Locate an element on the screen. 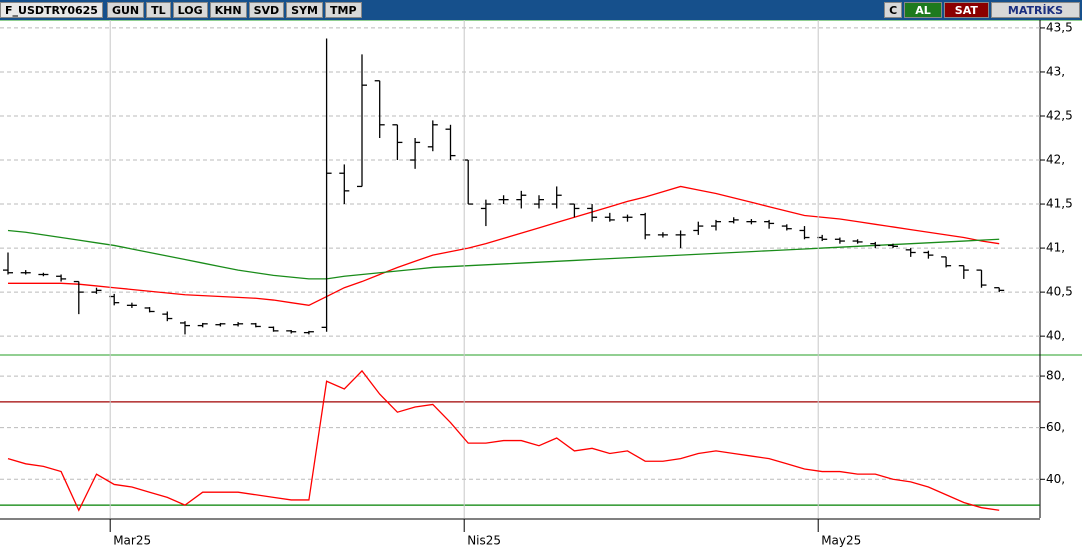 This screenshot has width=1082, height=552. x-tick-label: Mar25 is located at coordinates (132, 541).